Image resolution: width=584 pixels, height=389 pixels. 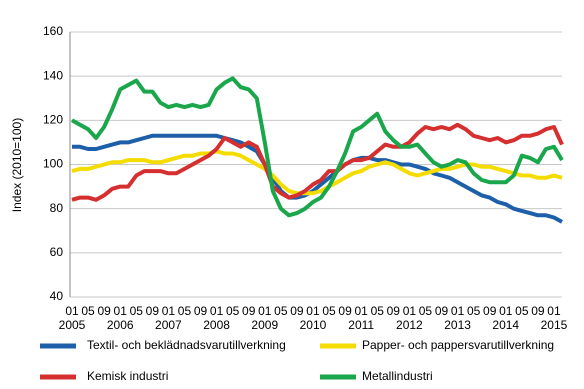 What do you see at coordinates (120, 325) in the screenshot?
I see `x-year-label: 2006` at bounding box center [120, 325].